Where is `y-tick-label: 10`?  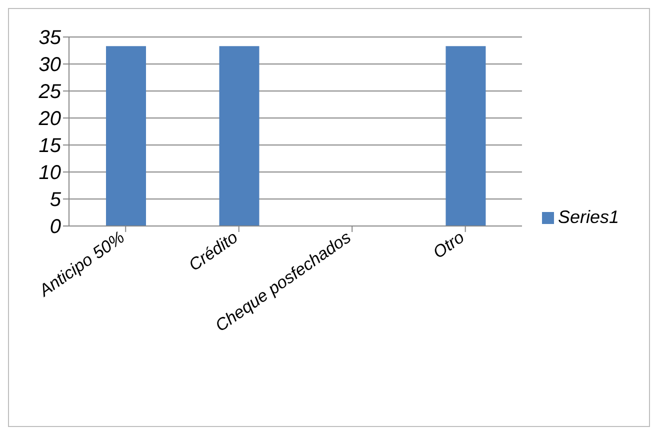
y-tick-label: 10 is located at coordinates (49, 173).